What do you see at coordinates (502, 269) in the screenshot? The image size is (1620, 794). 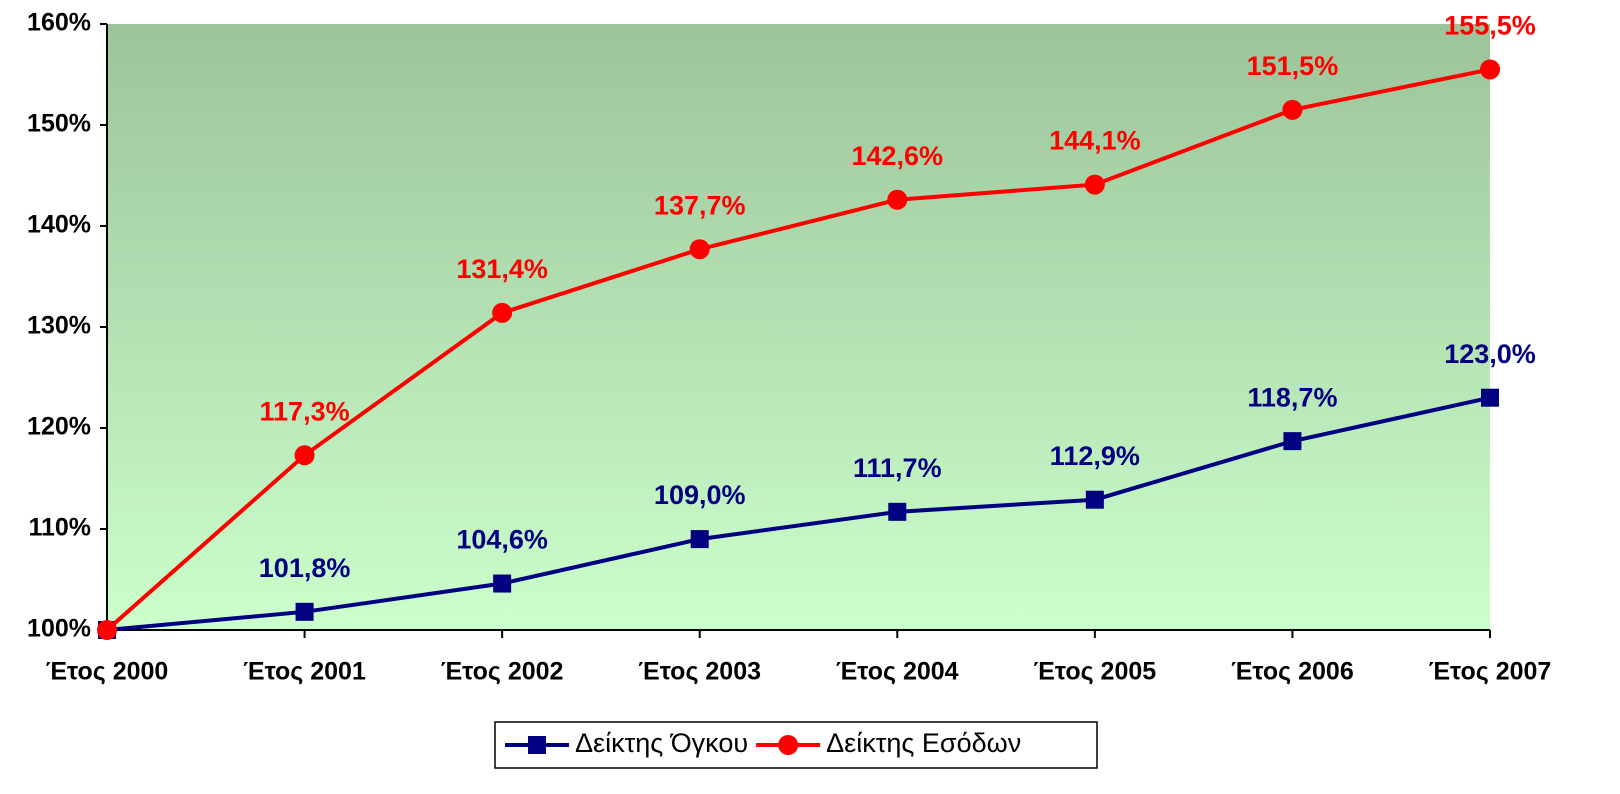 I see `data-label: 131,4%` at bounding box center [502, 269].